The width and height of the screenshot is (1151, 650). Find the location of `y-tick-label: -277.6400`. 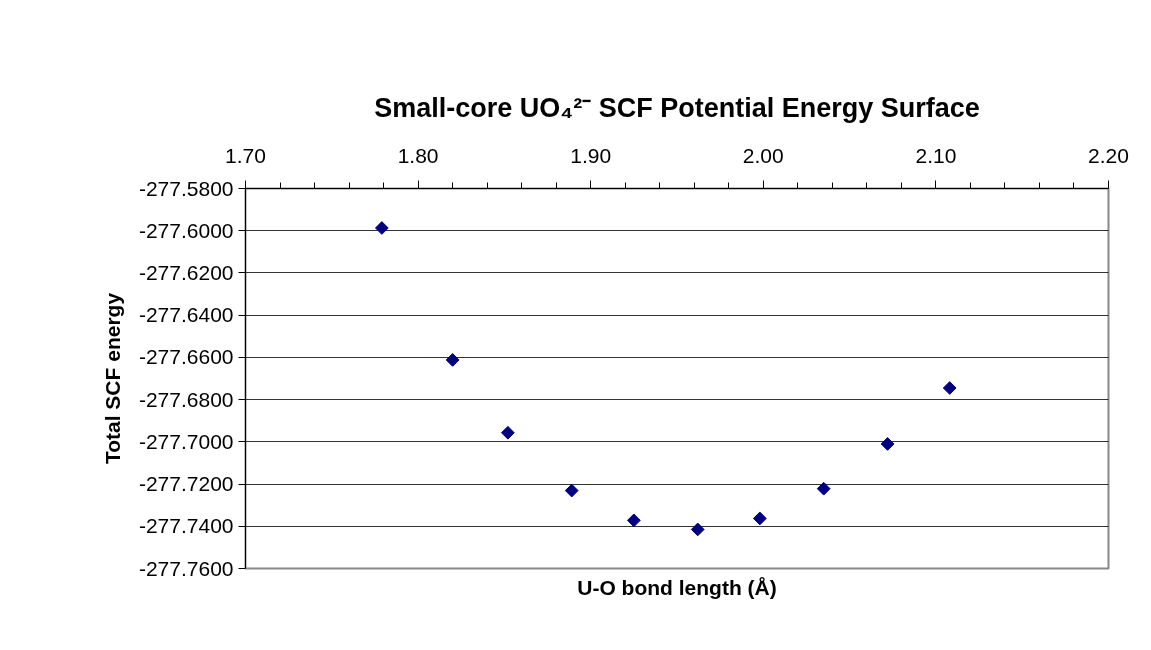

y-tick-label: -277.6400 is located at coordinates (186, 315).